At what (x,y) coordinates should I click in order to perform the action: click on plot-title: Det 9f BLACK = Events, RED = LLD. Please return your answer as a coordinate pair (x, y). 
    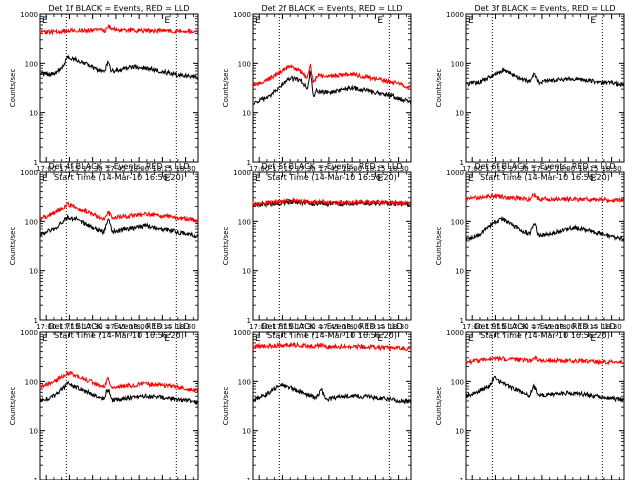
    Looking at the image, I should click on (544, 326).